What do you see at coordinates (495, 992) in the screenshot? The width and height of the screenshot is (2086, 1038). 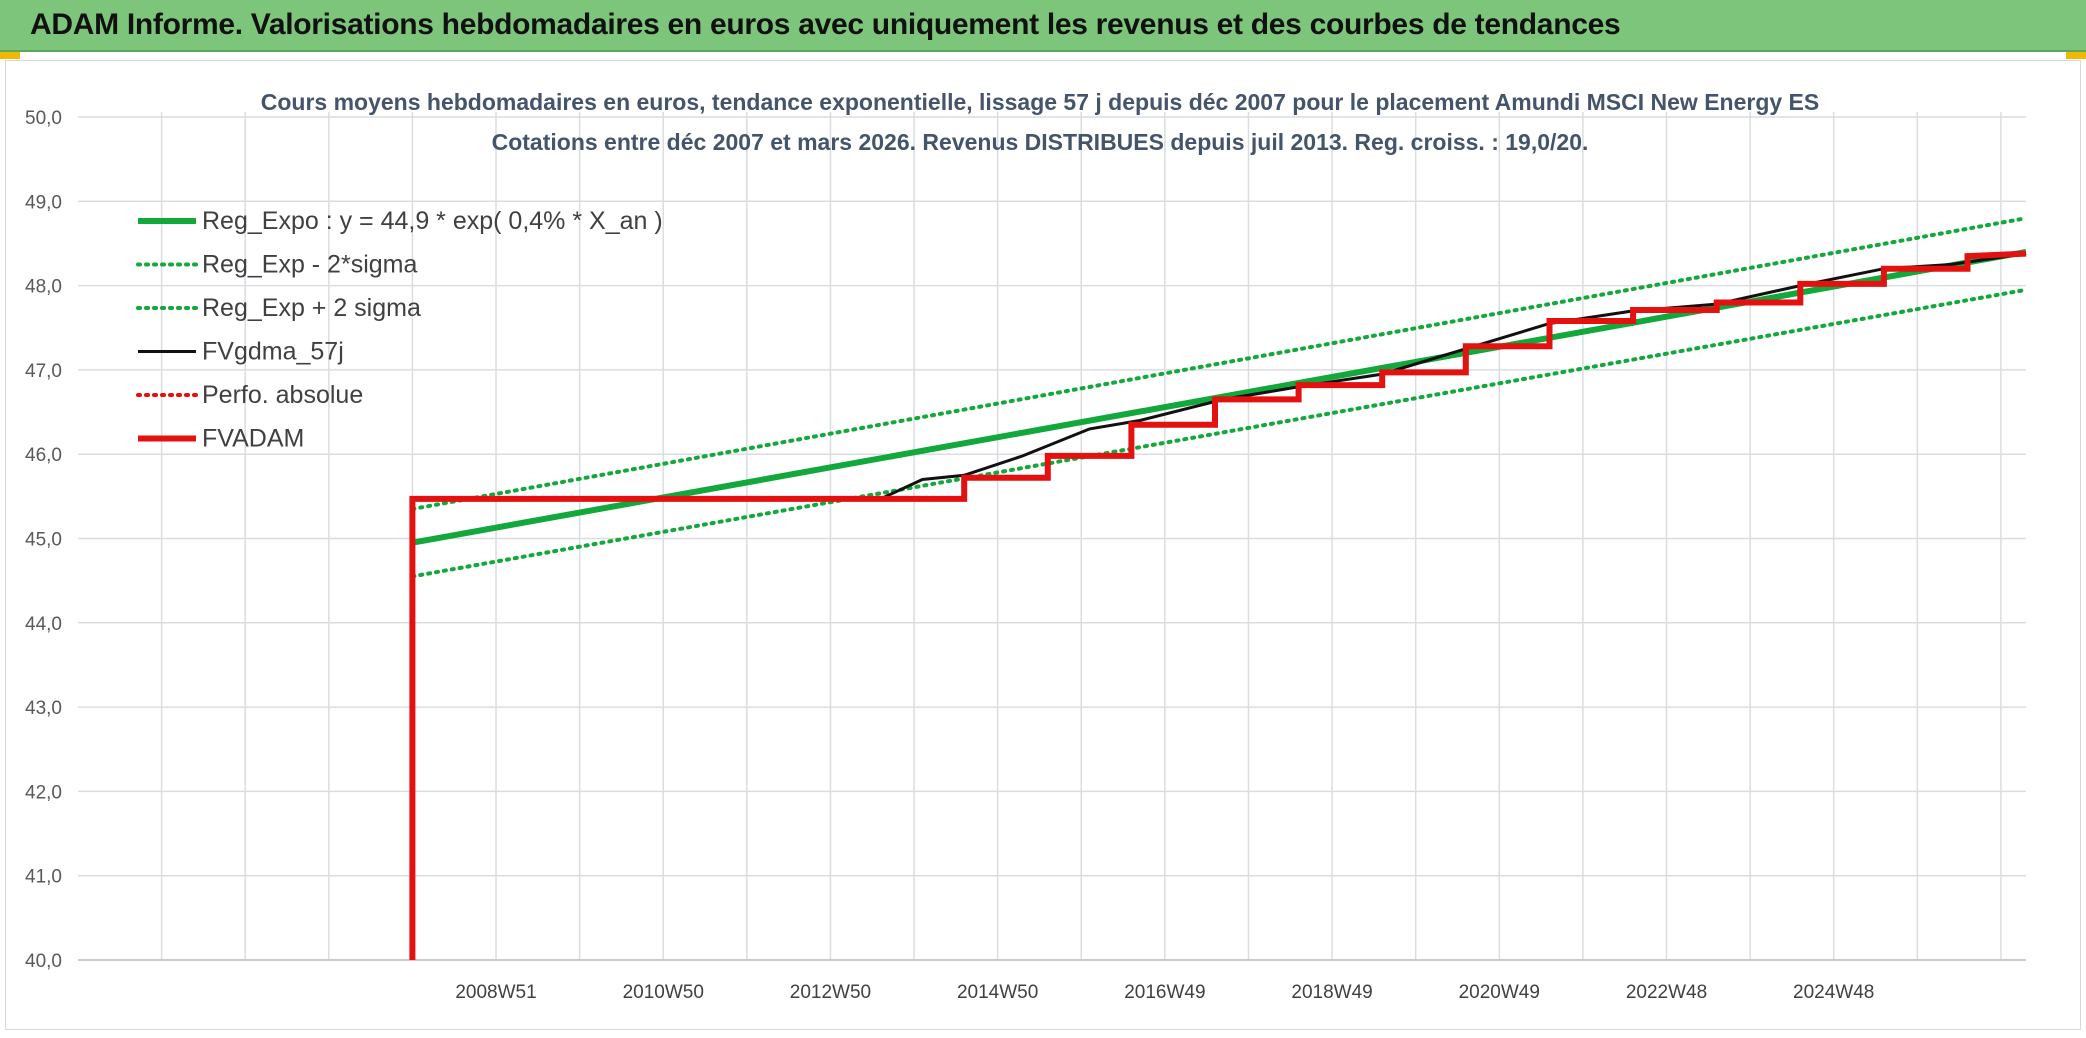 I see `x-tick-label: 2008W51` at bounding box center [495, 992].